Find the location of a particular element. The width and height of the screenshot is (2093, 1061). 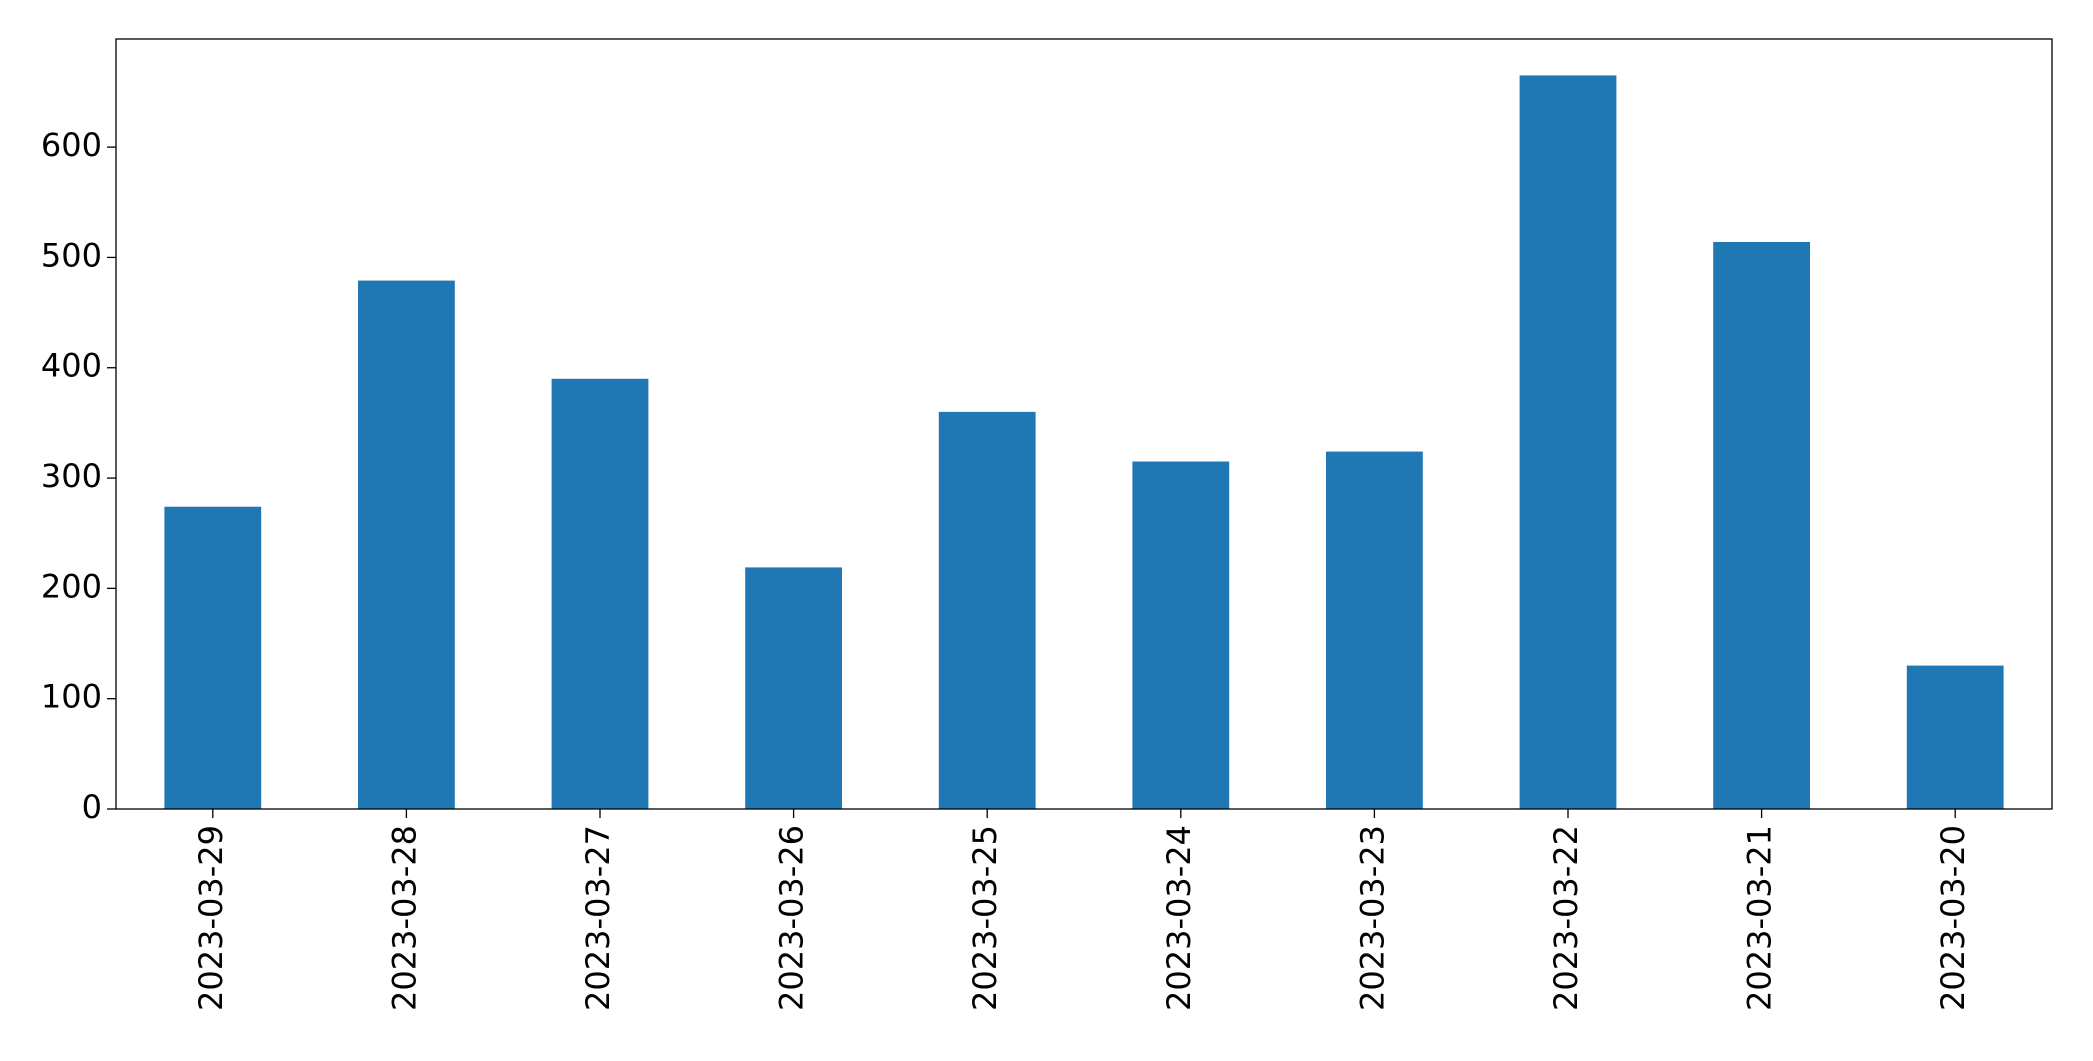

x-tick-label: 2023-03-25 is located at coordinates (985, 918).